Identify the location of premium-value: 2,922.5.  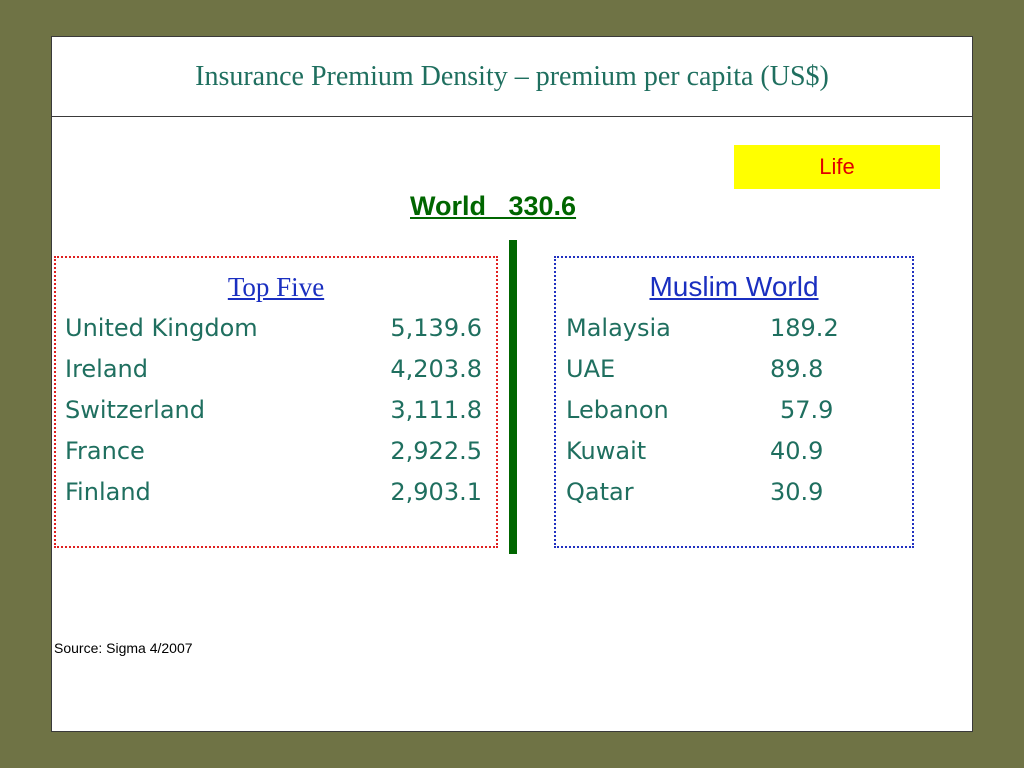
(436, 451).